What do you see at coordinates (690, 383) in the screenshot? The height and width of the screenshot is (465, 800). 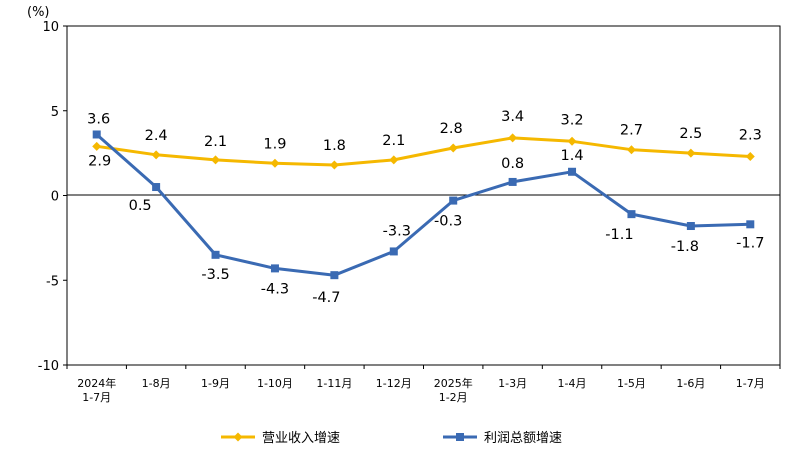 I see `x-tick-label: 1-6月` at bounding box center [690, 383].